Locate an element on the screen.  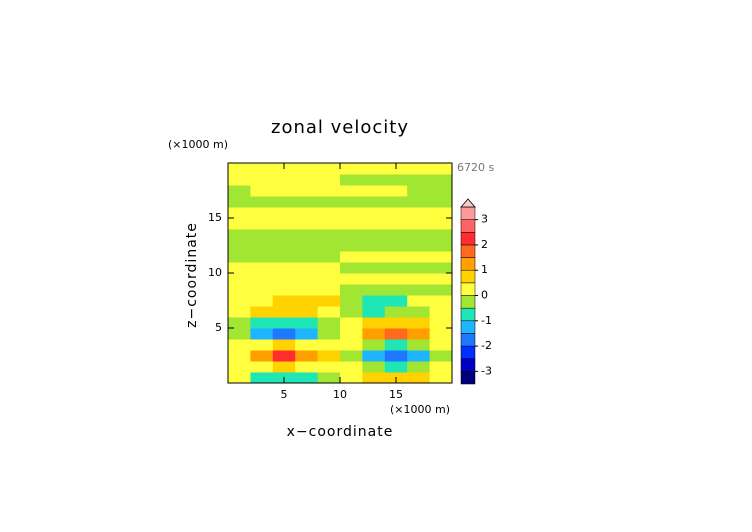
colorbar-tick-label: -3 is located at coordinates (486, 370).